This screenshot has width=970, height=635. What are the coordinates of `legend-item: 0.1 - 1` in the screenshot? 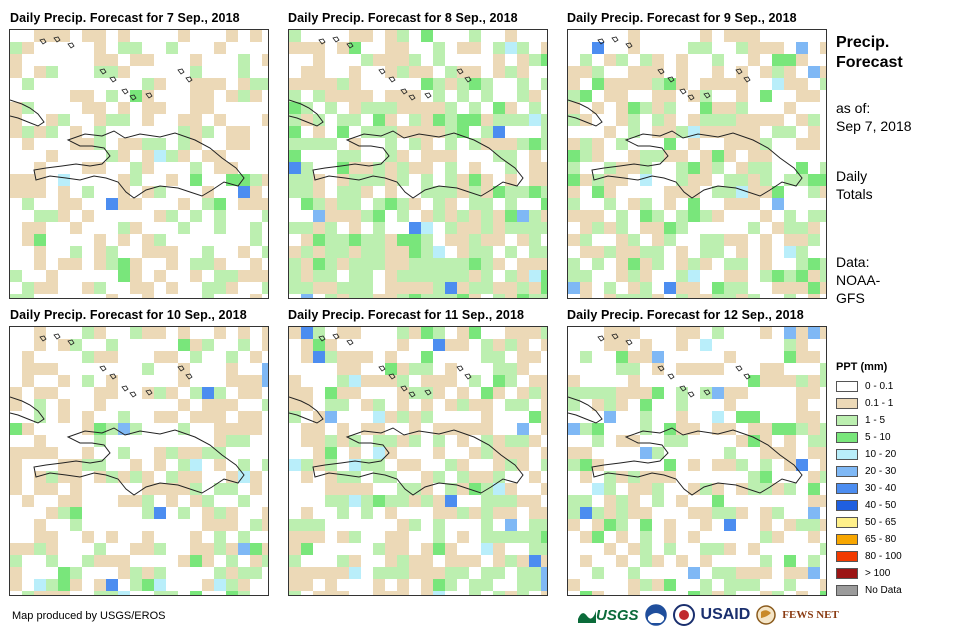 It's located at (869, 403).